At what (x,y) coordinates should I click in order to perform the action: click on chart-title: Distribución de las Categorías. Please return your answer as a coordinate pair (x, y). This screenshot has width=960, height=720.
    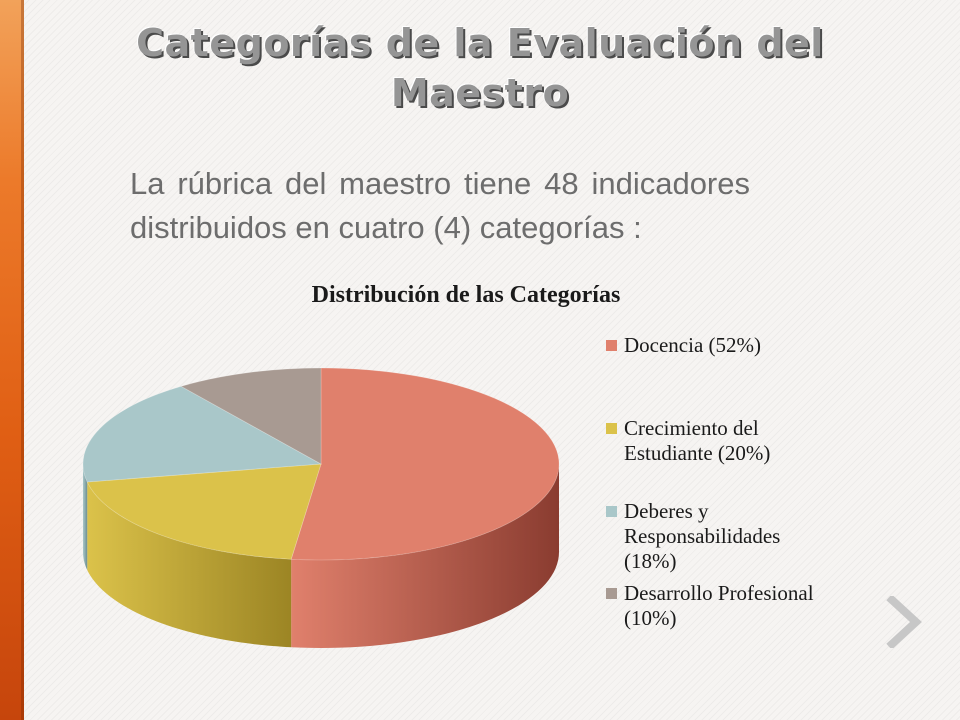
    Looking at the image, I should click on (466, 295).